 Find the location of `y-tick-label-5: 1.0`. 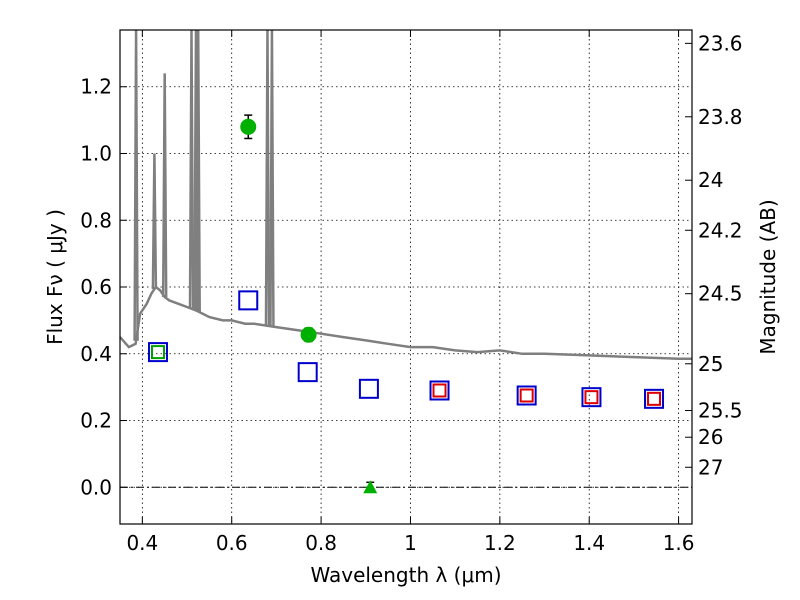

y-tick-label-5: 1.0 is located at coordinates (96, 154).